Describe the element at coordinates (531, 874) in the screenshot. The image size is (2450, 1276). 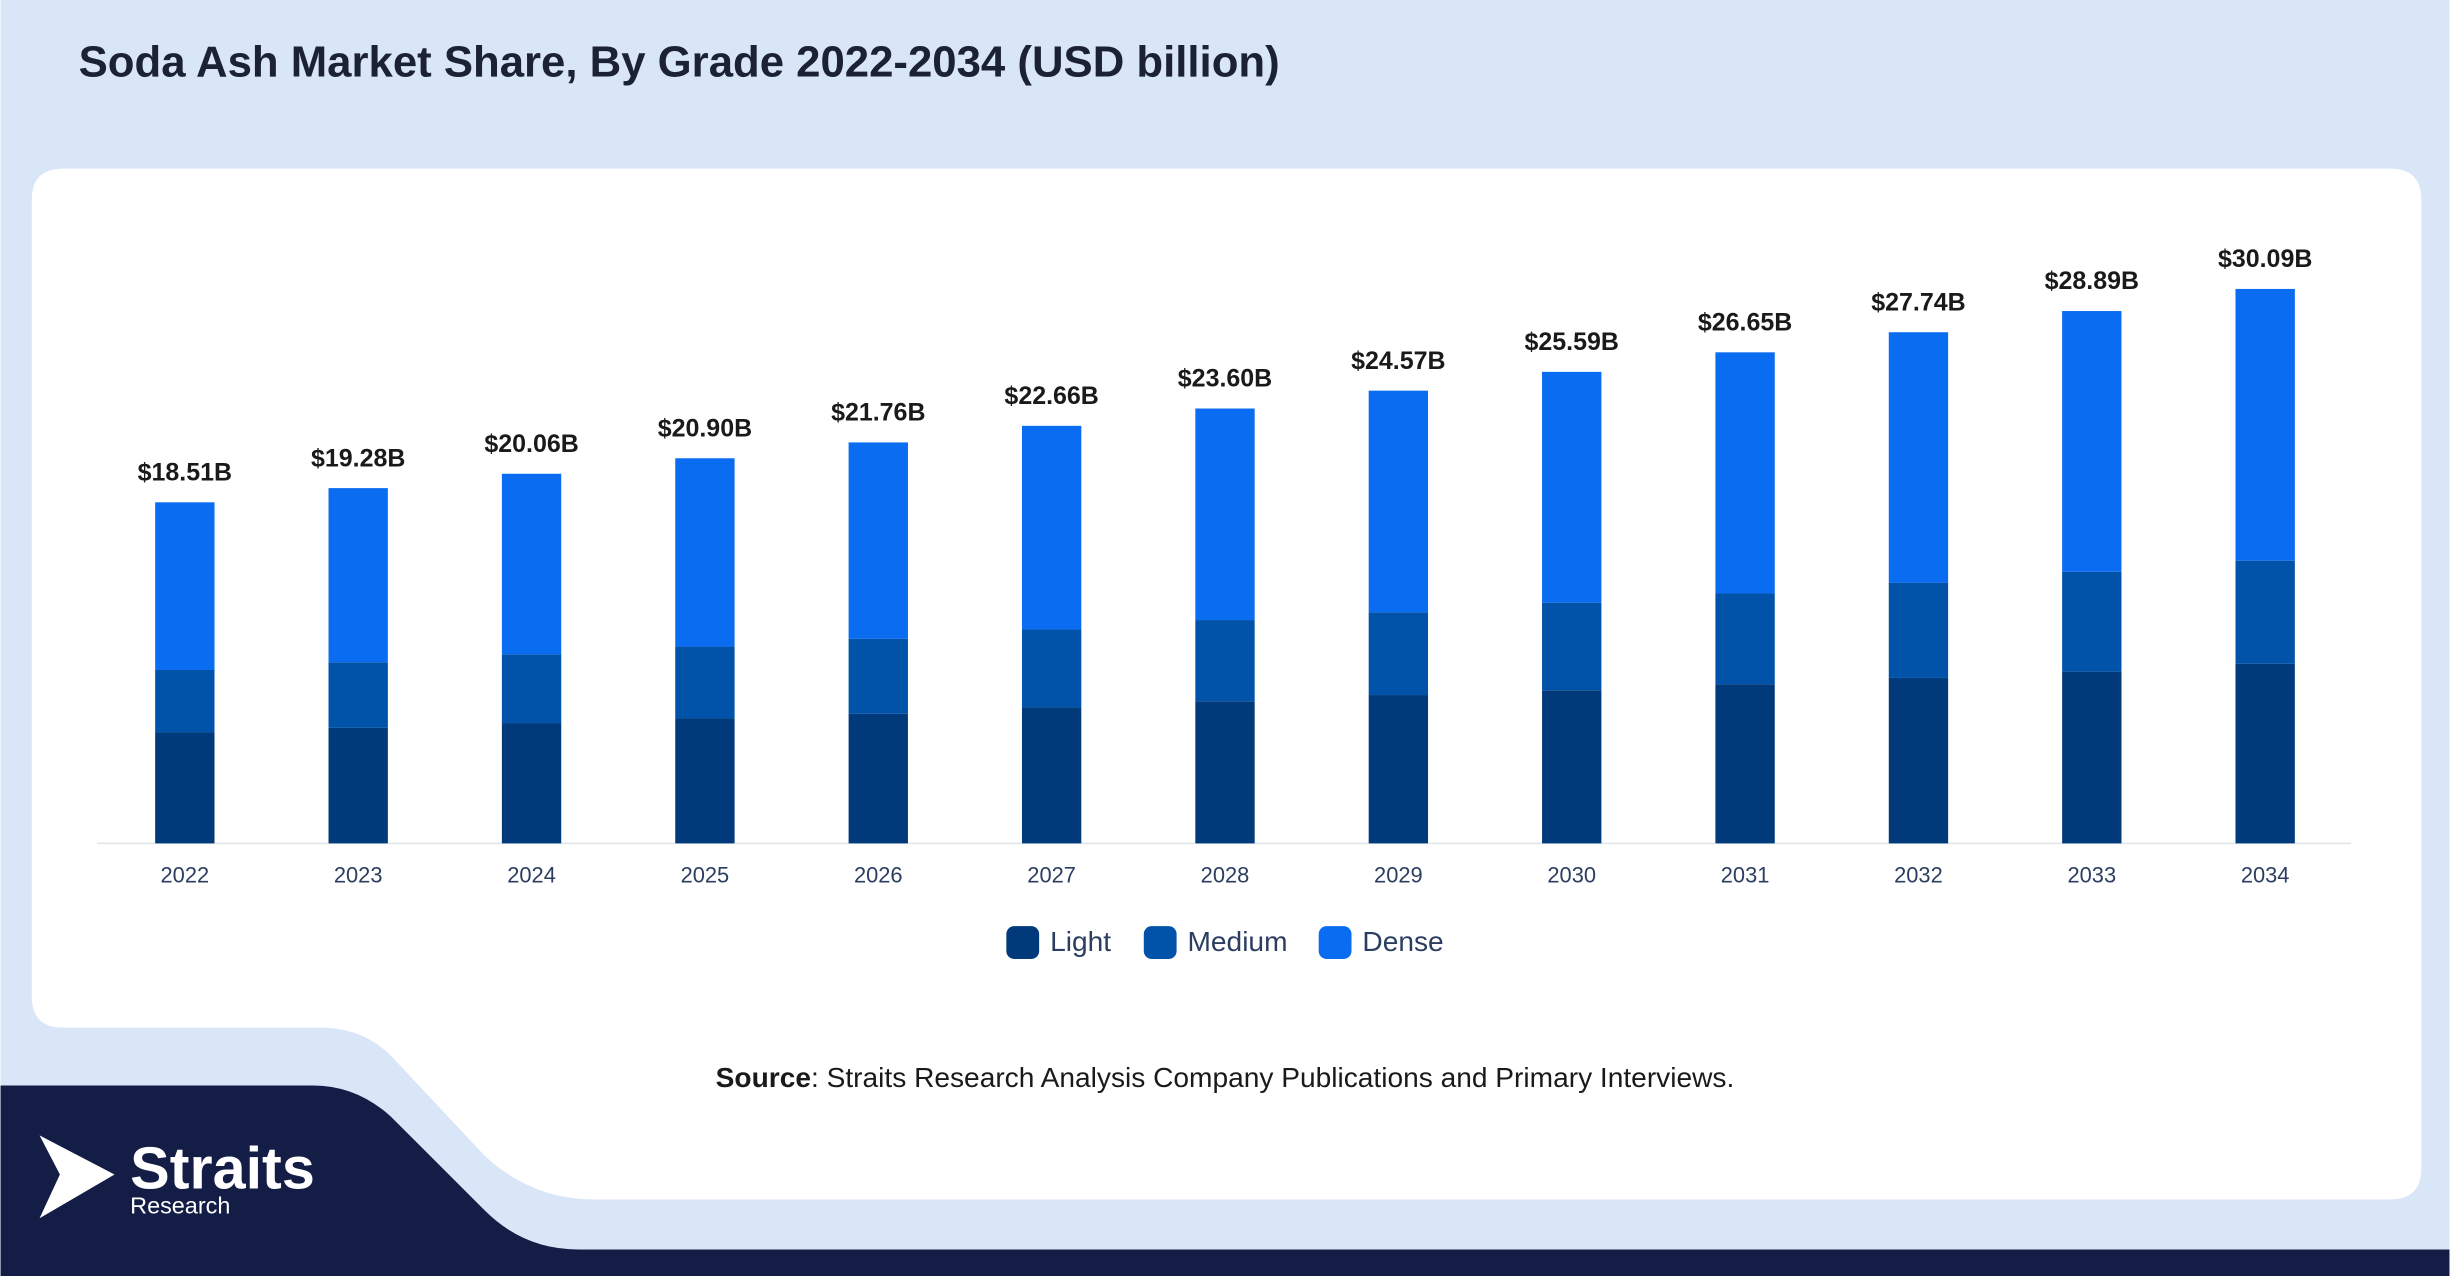
I see `x-tick-label: 2024` at that location.